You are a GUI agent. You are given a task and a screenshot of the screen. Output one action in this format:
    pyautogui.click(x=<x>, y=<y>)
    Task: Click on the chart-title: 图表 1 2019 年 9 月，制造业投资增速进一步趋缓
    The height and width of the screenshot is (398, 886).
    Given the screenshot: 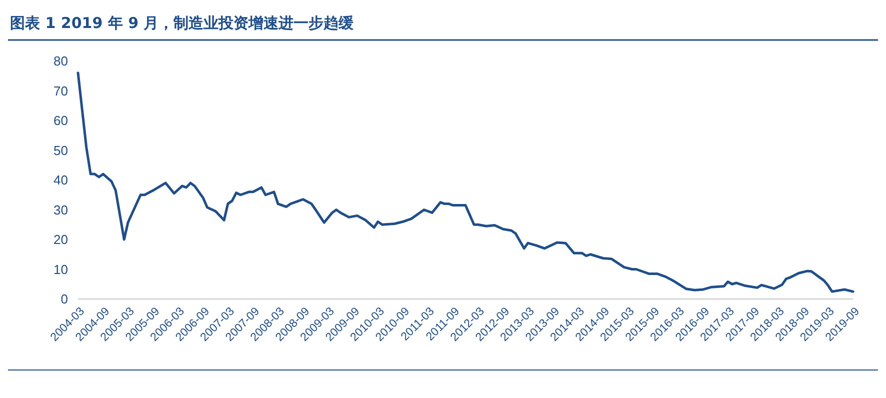 What is the action you would take?
    pyautogui.click(x=182, y=23)
    